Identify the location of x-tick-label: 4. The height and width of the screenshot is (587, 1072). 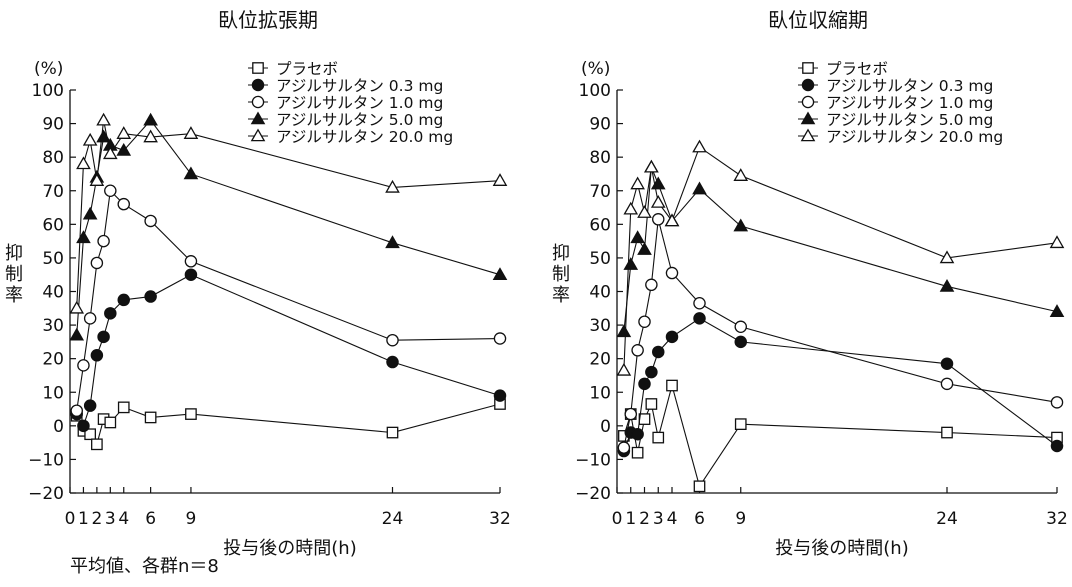
(123, 519).